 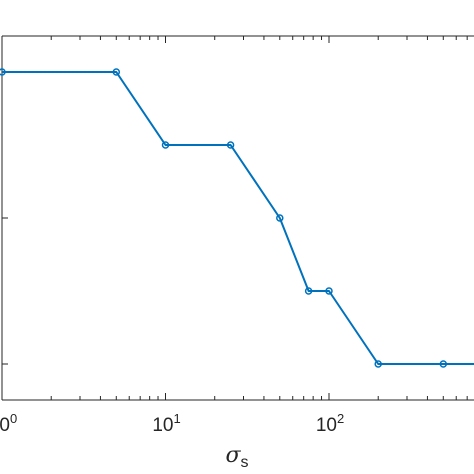 I want to click on x-axis-label-subscript: s, so click(x=245, y=462).